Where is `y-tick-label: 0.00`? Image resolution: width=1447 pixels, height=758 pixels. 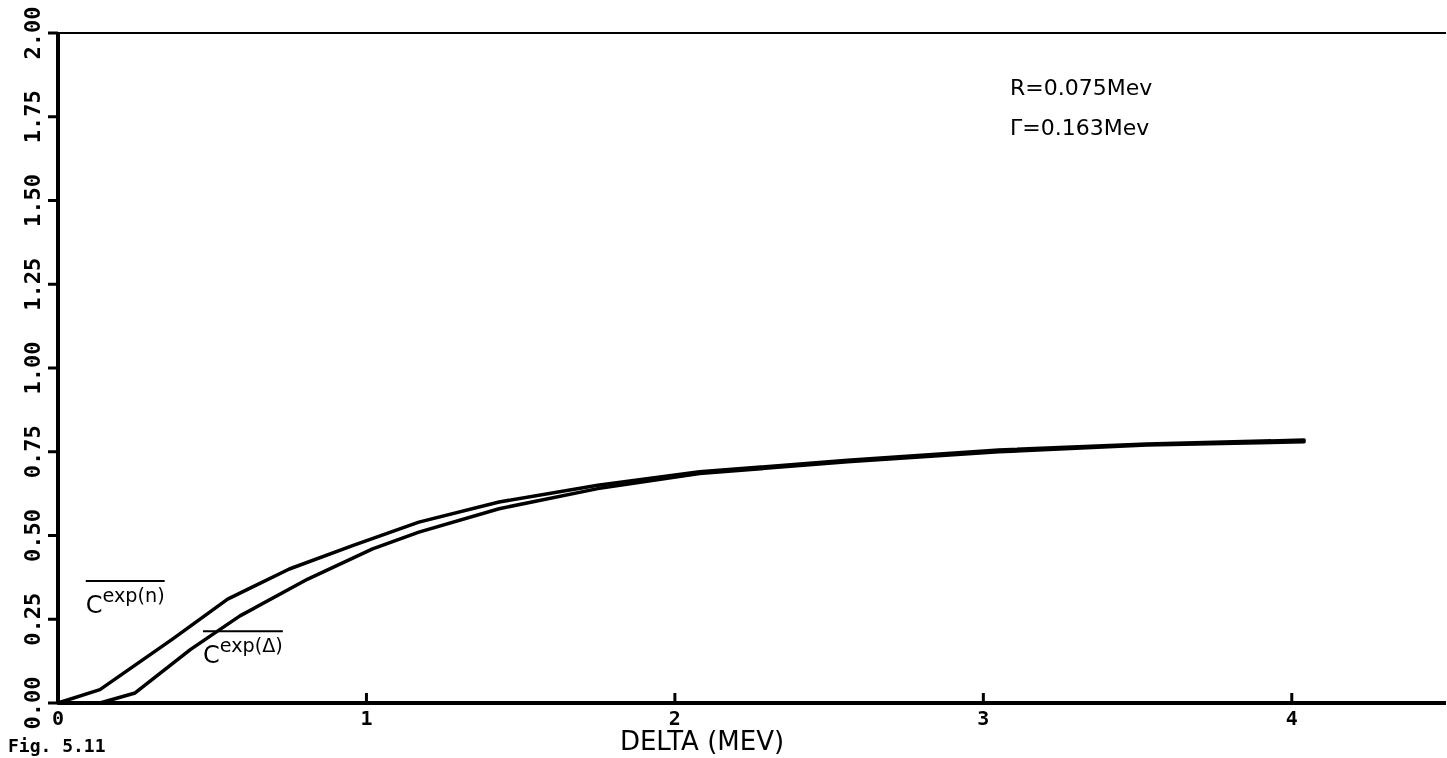 y-tick-label: 0.00 is located at coordinates (32, 703).